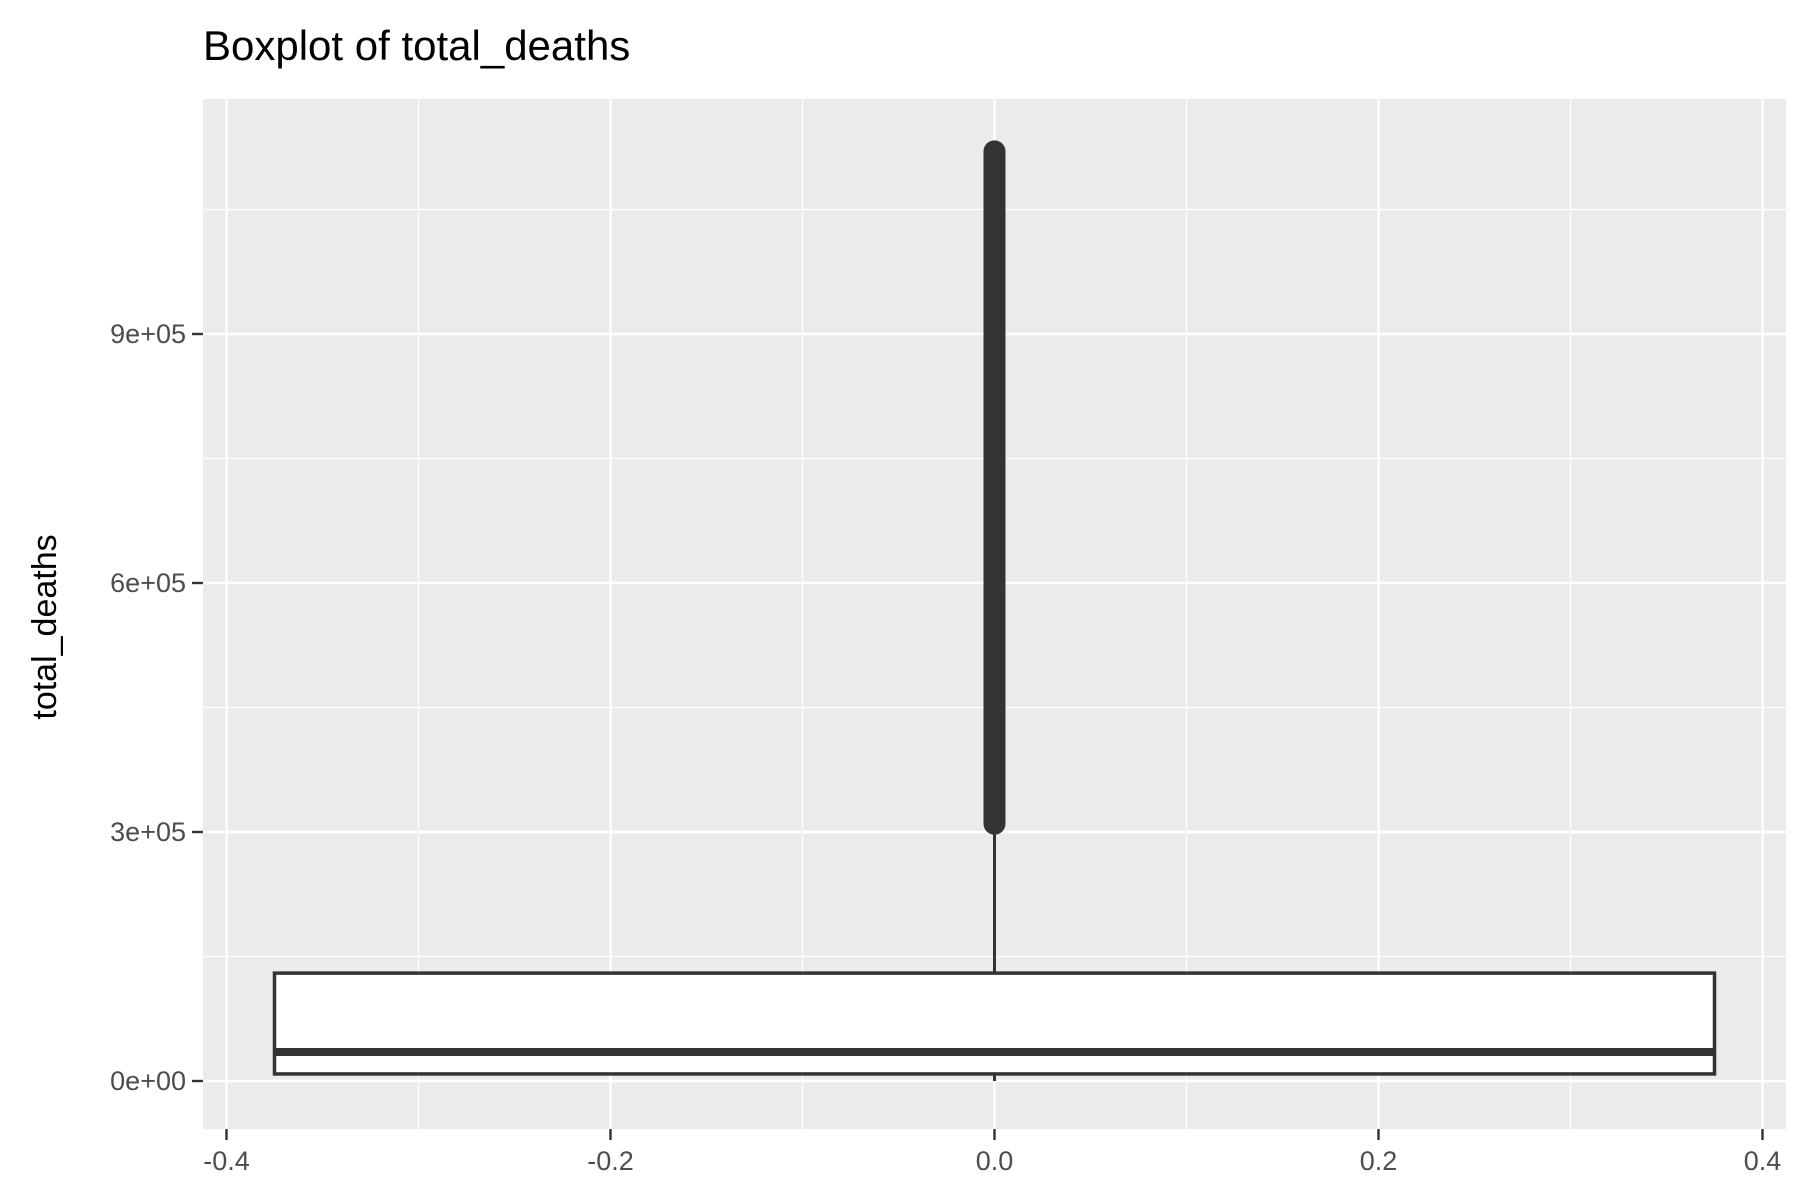 The width and height of the screenshot is (1800, 1200). What do you see at coordinates (1763, 1161) in the screenshot?
I see `x-tick-label: 0.4` at bounding box center [1763, 1161].